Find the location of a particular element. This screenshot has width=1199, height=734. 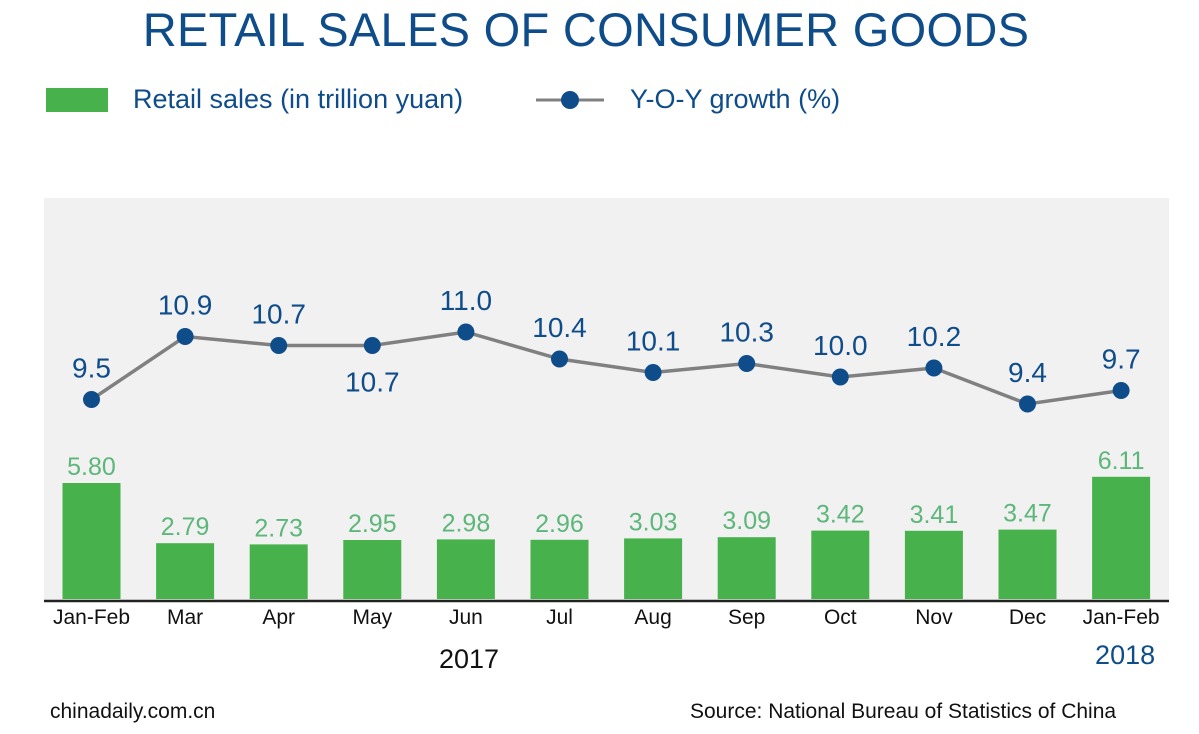

growth-value-label: 9.7 is located at coordinates (1121, 359).